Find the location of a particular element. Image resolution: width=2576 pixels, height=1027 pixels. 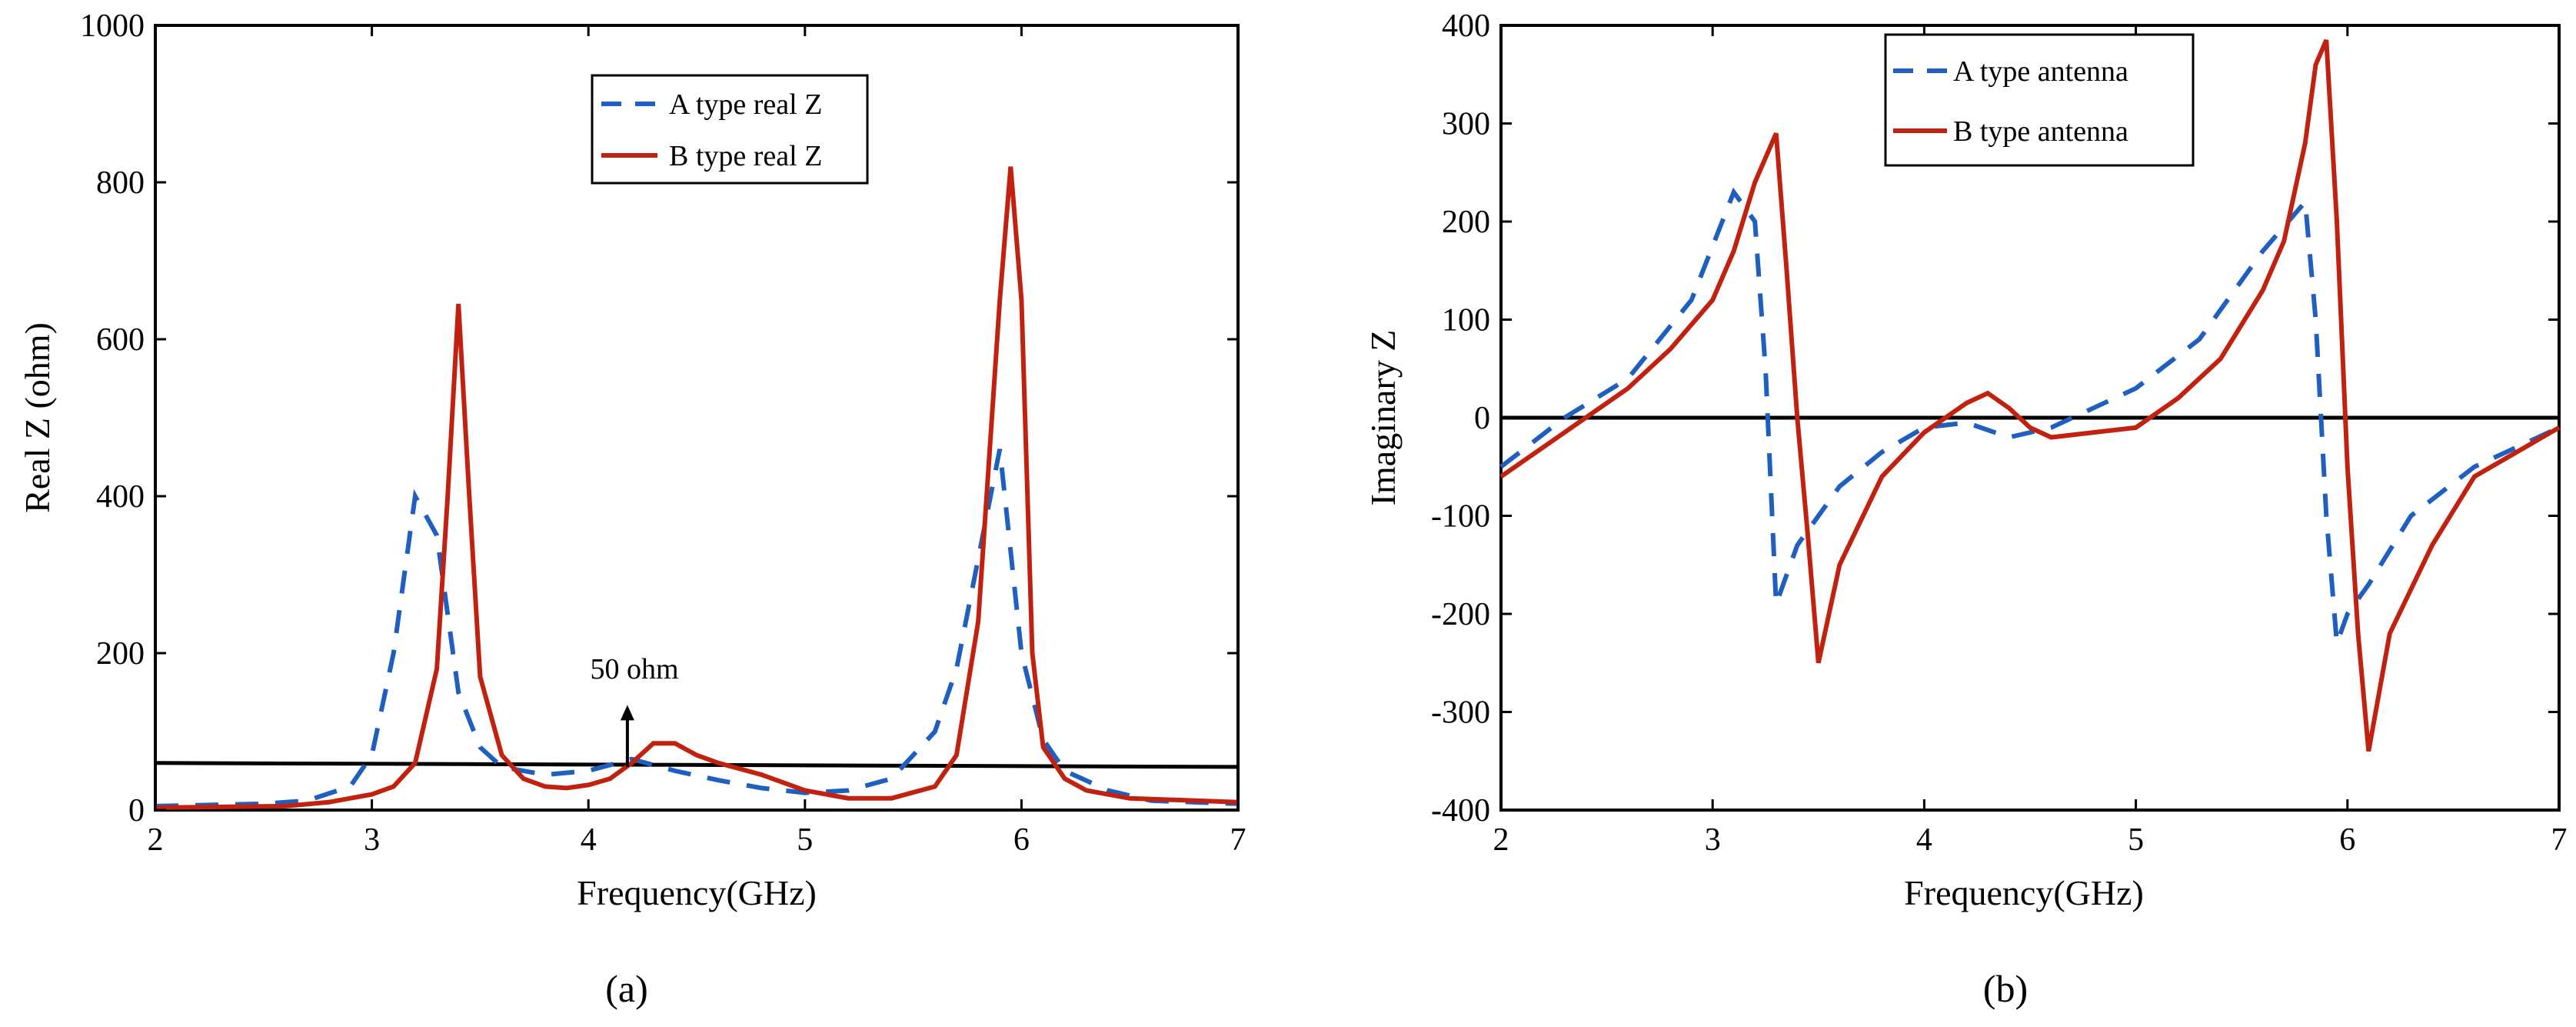

y-tick-label: -400 is located at coordinates (1461, 811).